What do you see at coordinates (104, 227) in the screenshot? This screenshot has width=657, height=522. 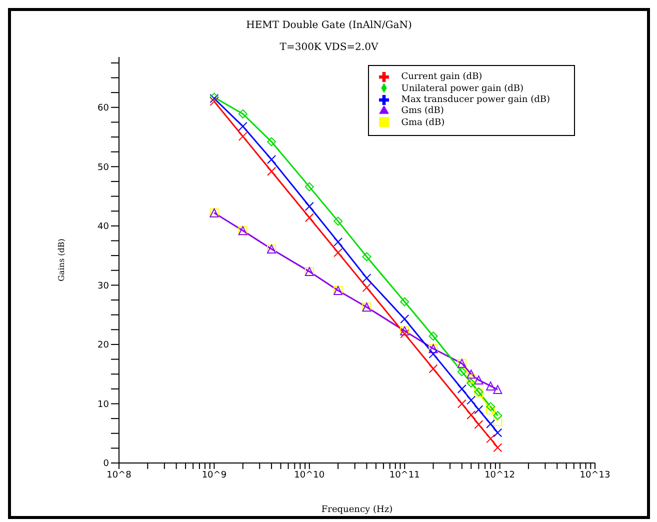 I see `y-tick-label: 40` at bounding box center [104, 227].